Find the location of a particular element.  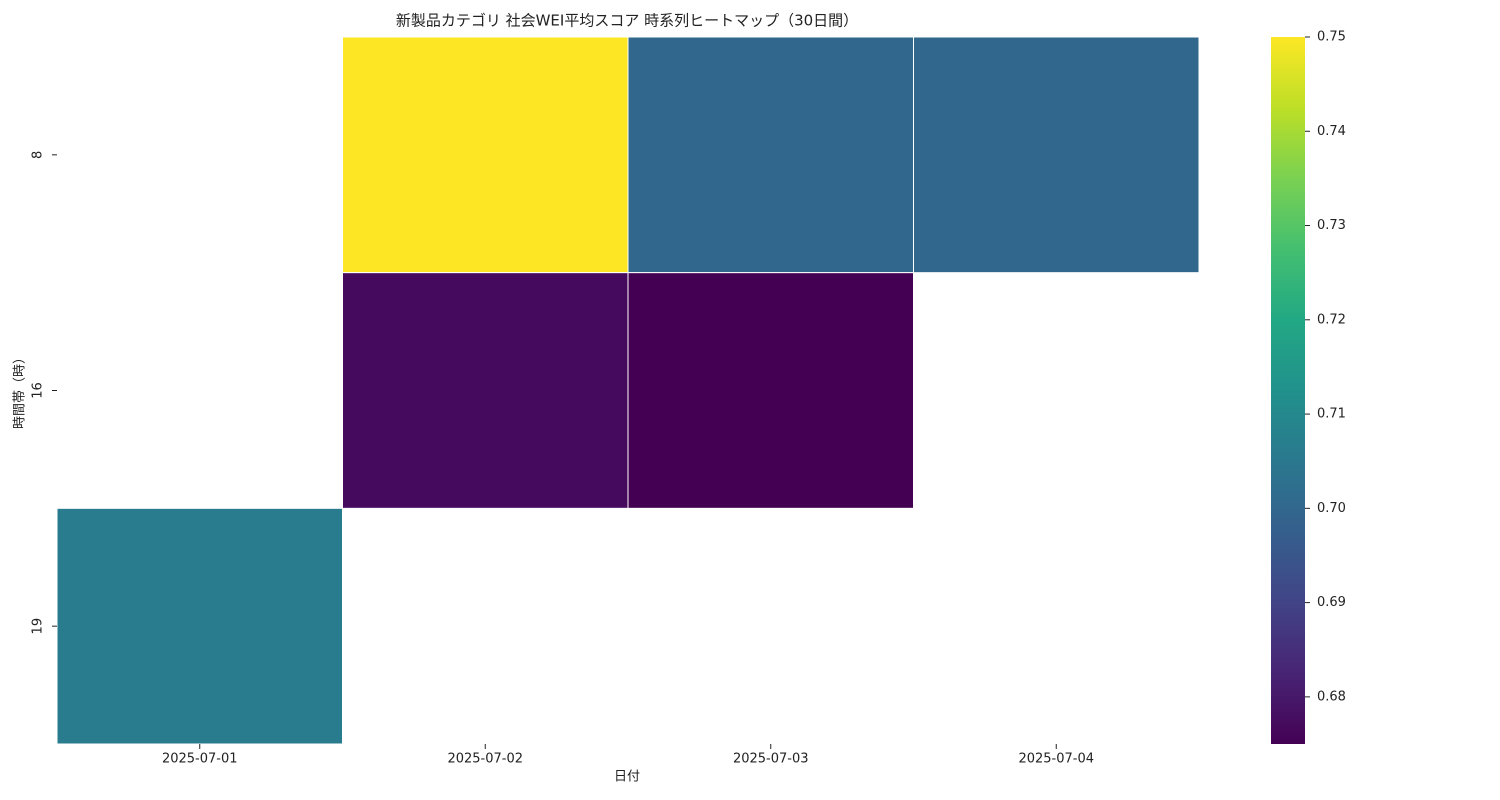

x-tick-label: 2025-07-03 is located at coordinates (771, 759).